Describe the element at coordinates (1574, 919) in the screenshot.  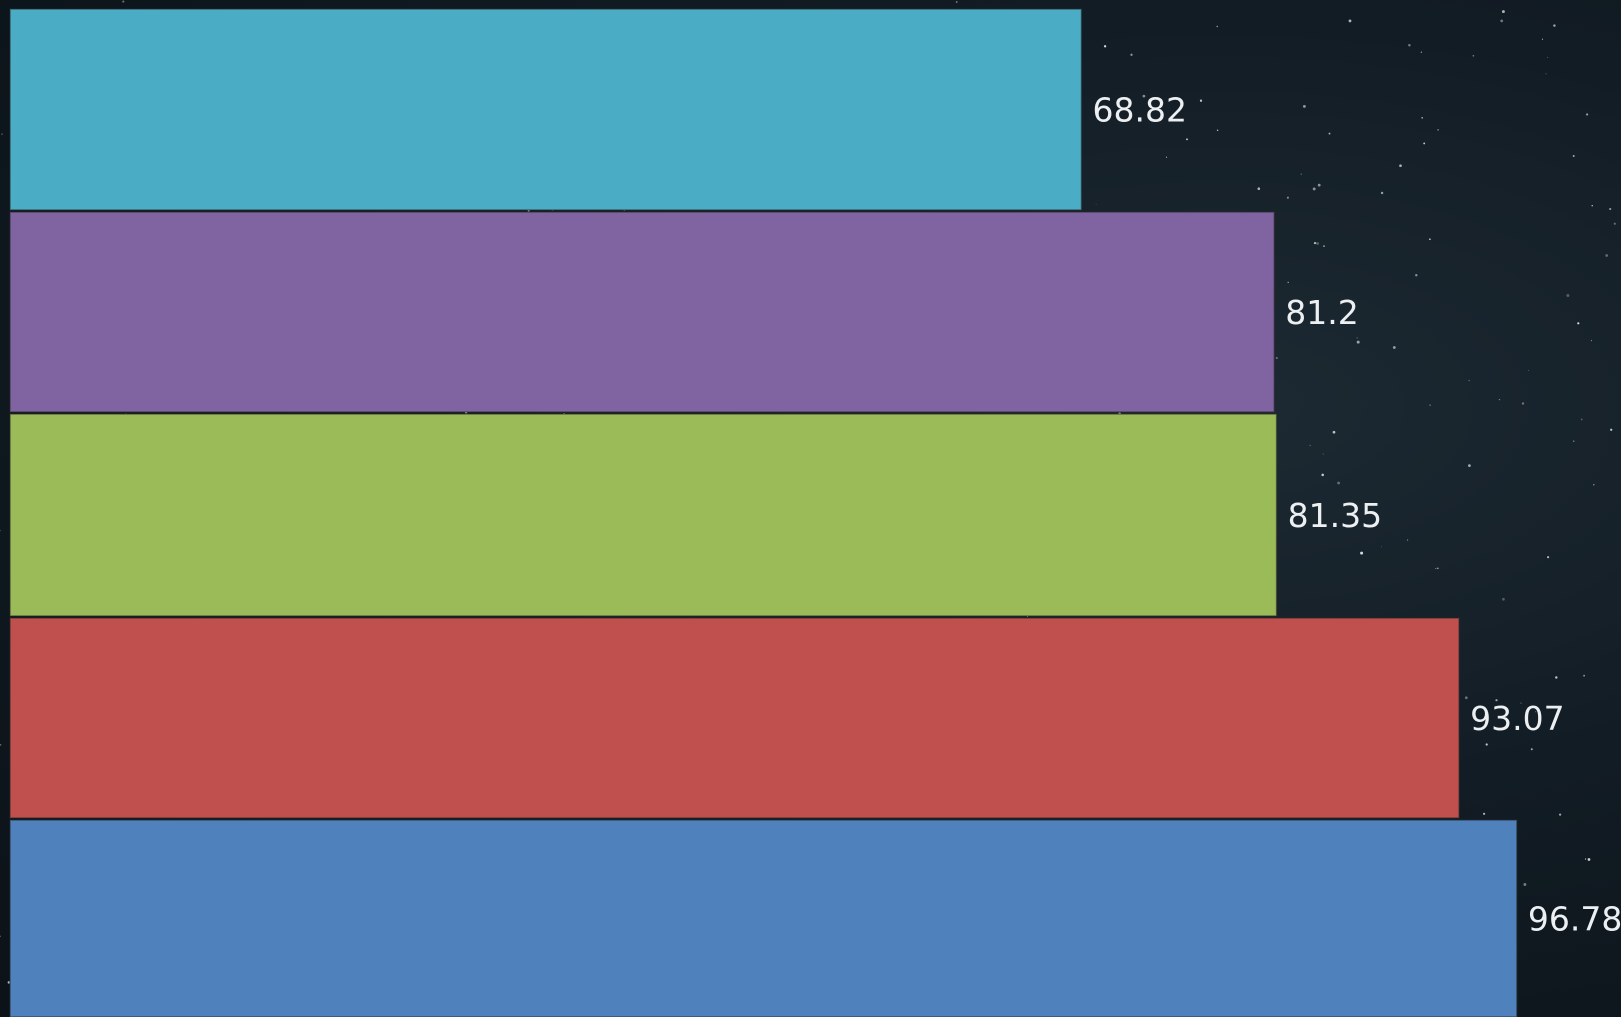
I see `bar-value-label-5: 96.78` at that location.